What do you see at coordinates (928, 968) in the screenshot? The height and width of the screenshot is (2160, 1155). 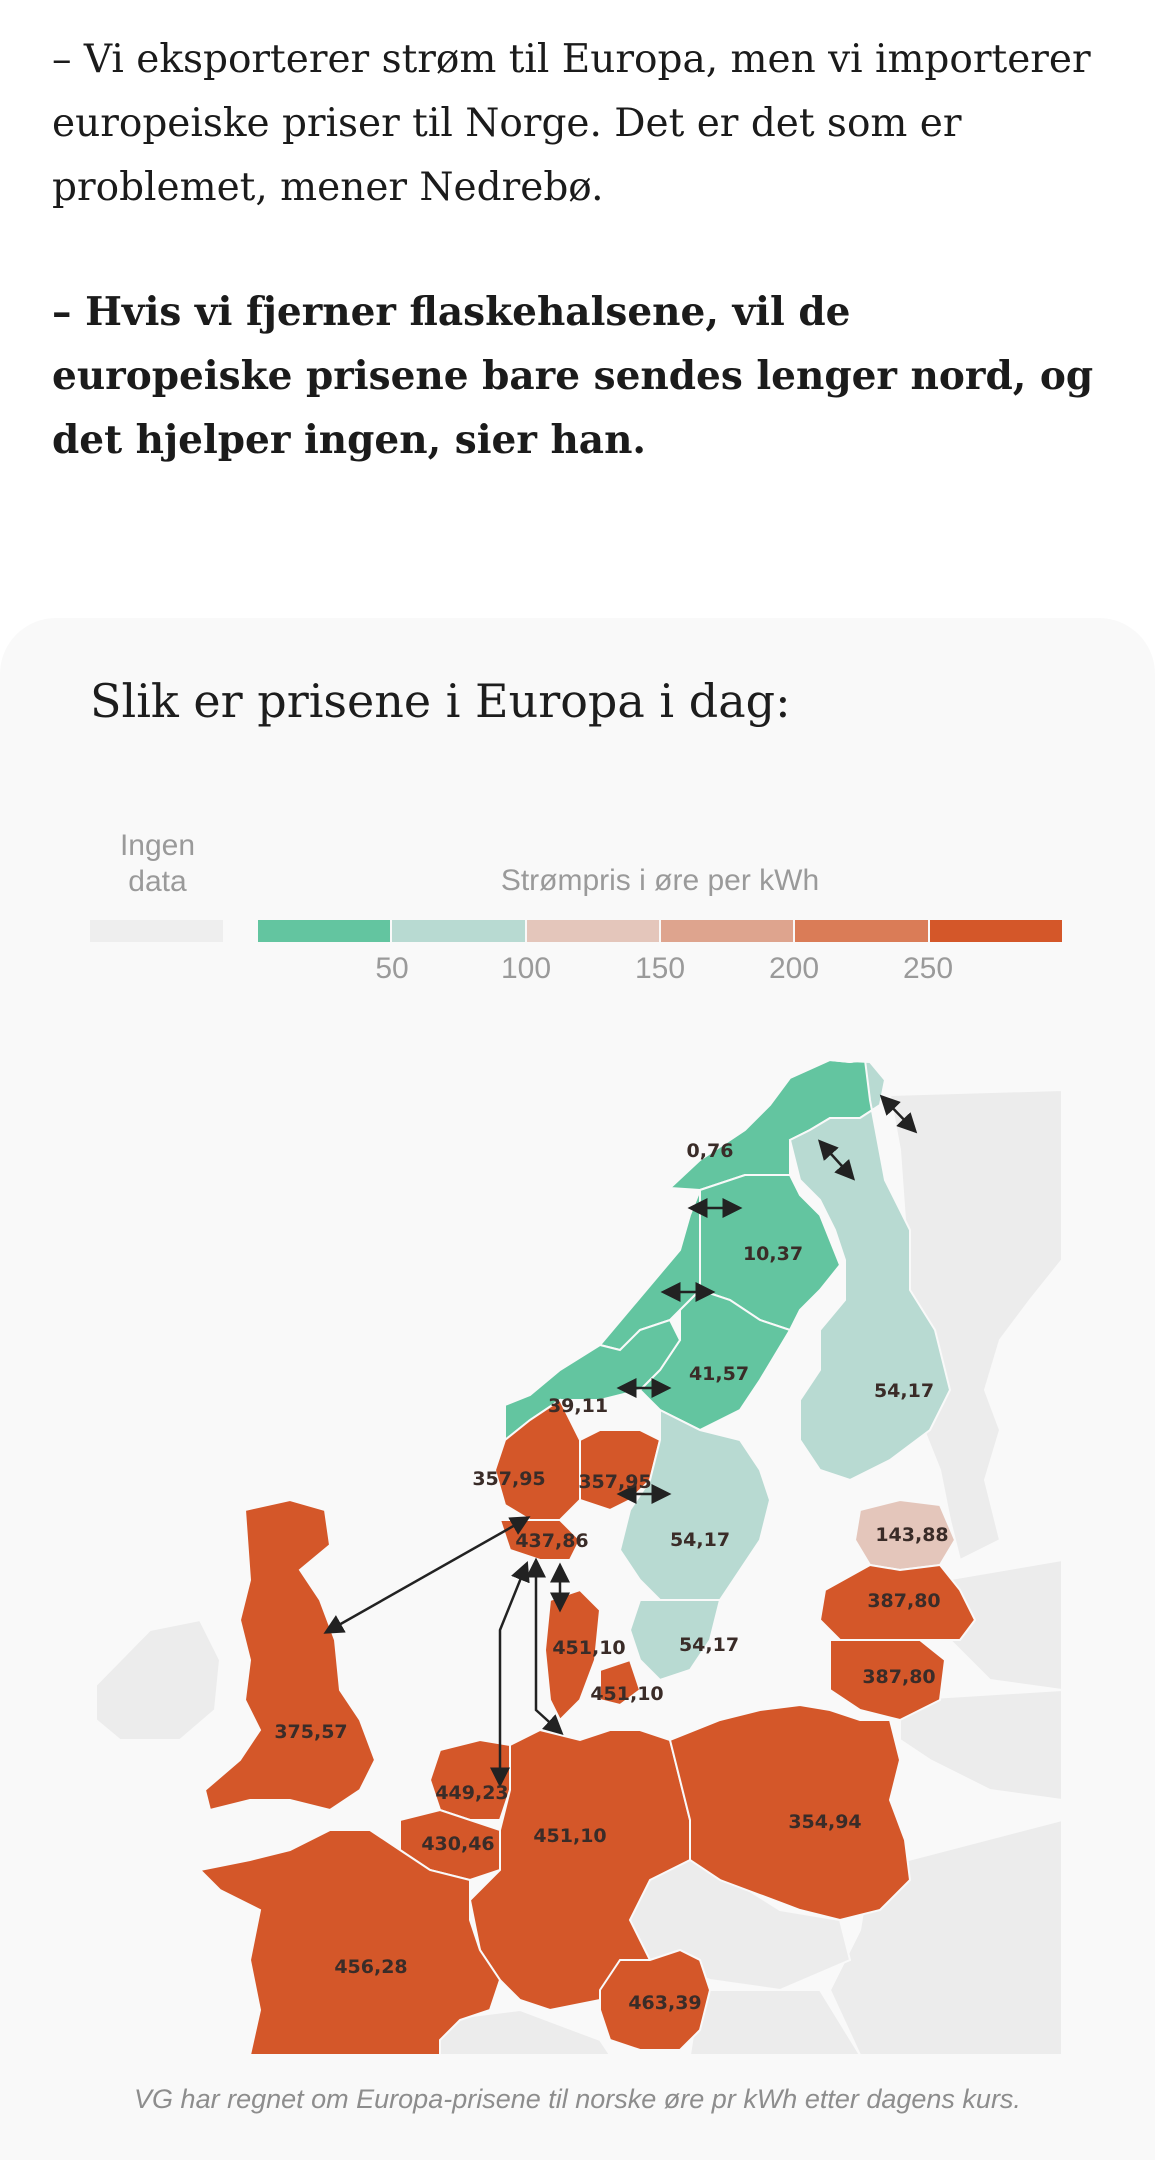 I see `legend-tick: 250` at bounding box center [928, 968].